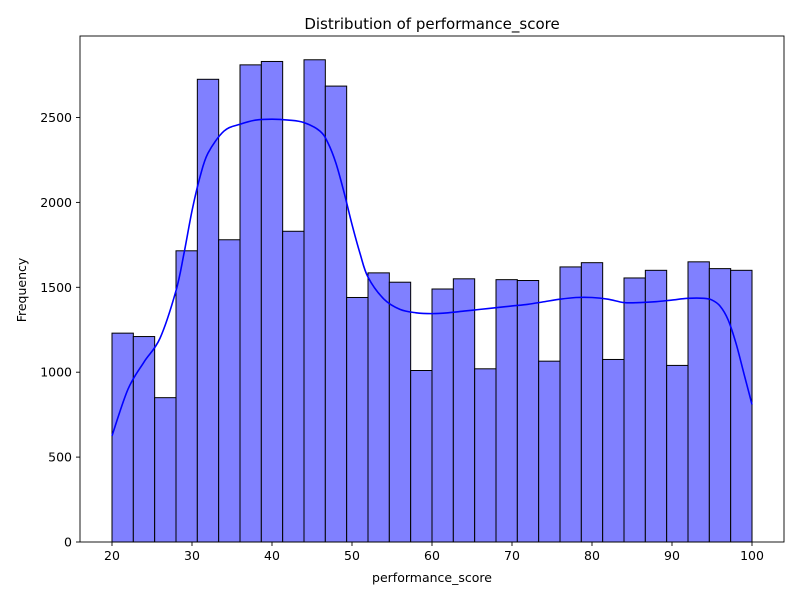 The height and width of the screenshot is (600, 800). What do you see at coordinates (272, 555) in the screenshot?
I see `x-tick-label: 40` at bounding box center [272, 555].